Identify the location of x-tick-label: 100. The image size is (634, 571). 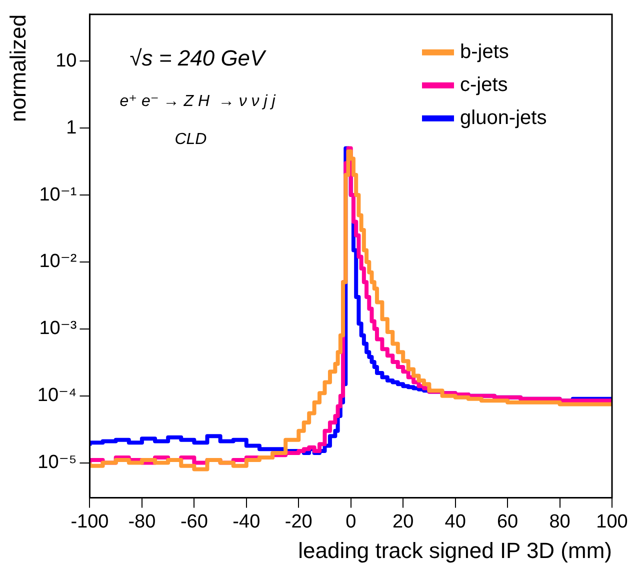
(612, 521).